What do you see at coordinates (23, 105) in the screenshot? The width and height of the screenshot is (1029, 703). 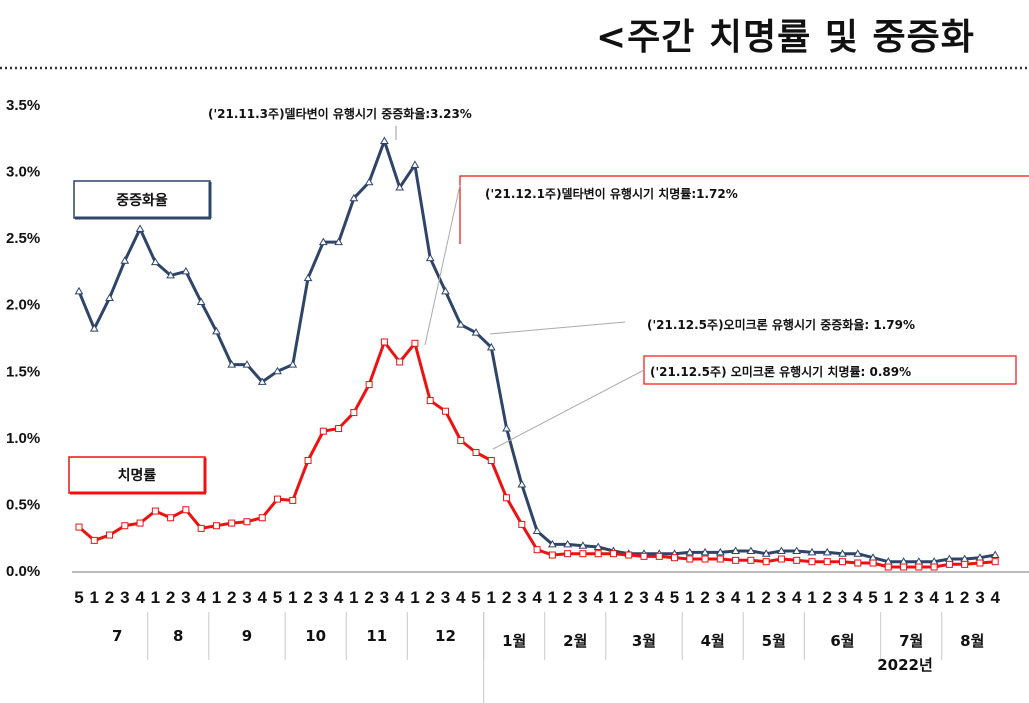 I see `y-tick-label: 3.5%` at bounding box center [23, 105].